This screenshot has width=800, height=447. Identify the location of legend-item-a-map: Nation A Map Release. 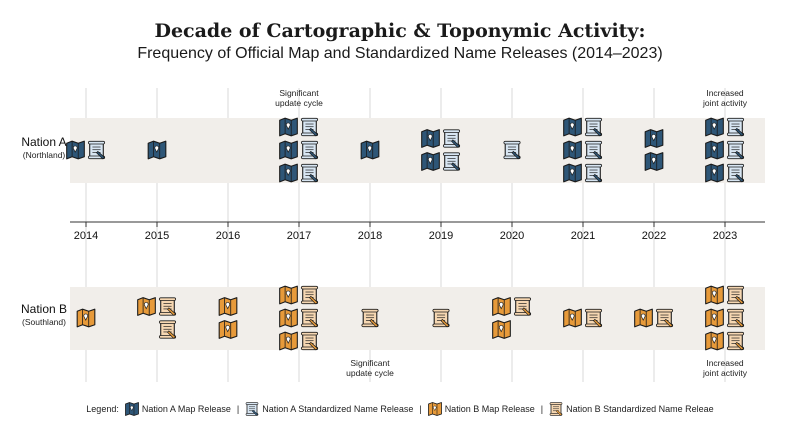
(177, 409).